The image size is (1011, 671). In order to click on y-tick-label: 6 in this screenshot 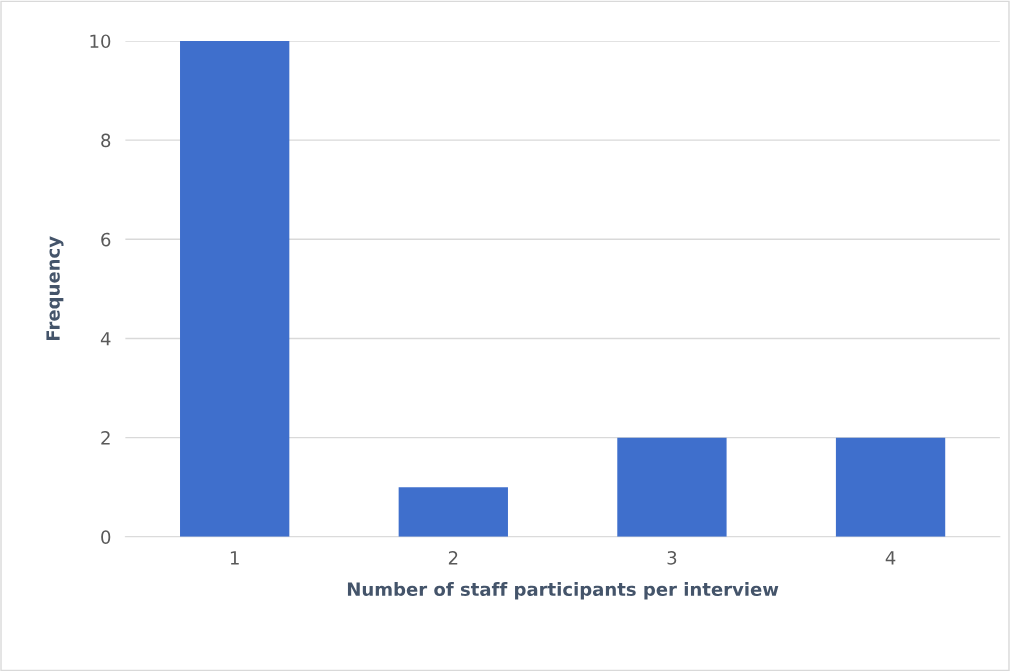, I will do `click(106, 239)`.